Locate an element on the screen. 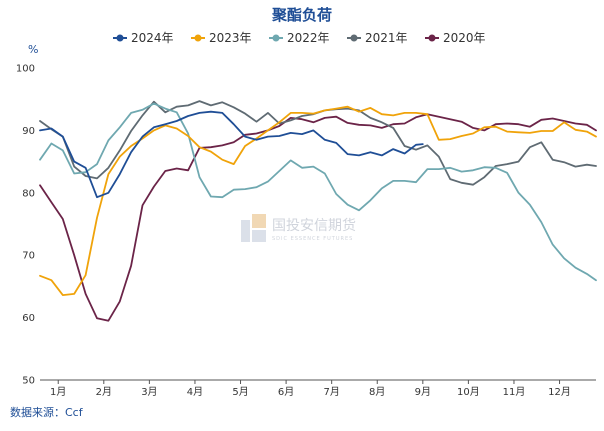 Image resolution: width=604 pixels, height=431 pixels. legend-label: 2022年 is located at coordinates (308, 38).